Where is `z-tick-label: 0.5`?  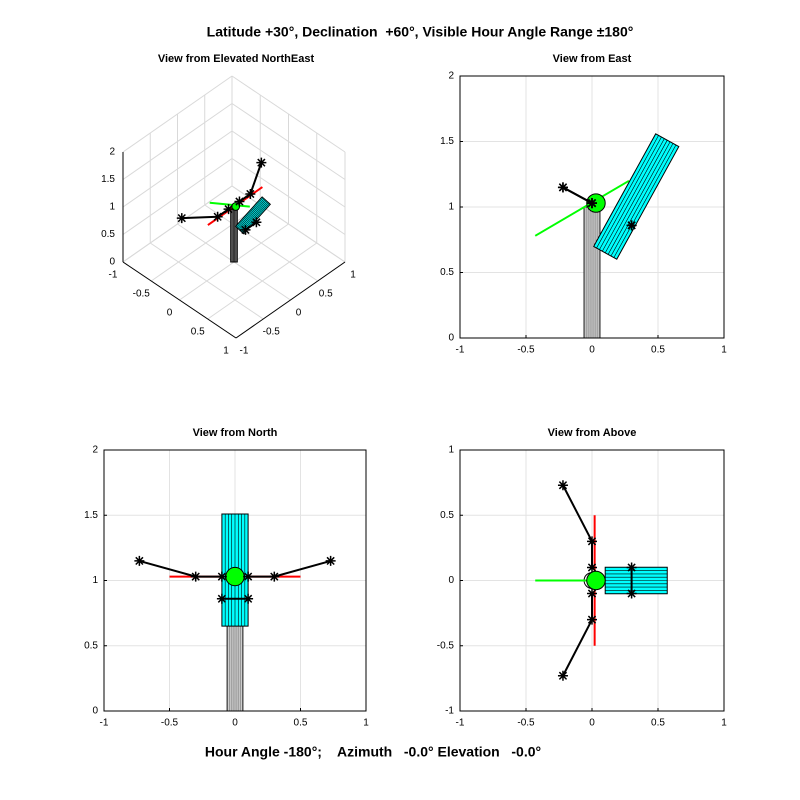
z-tick-label: 0.5 is located at coordinates (108, 234).